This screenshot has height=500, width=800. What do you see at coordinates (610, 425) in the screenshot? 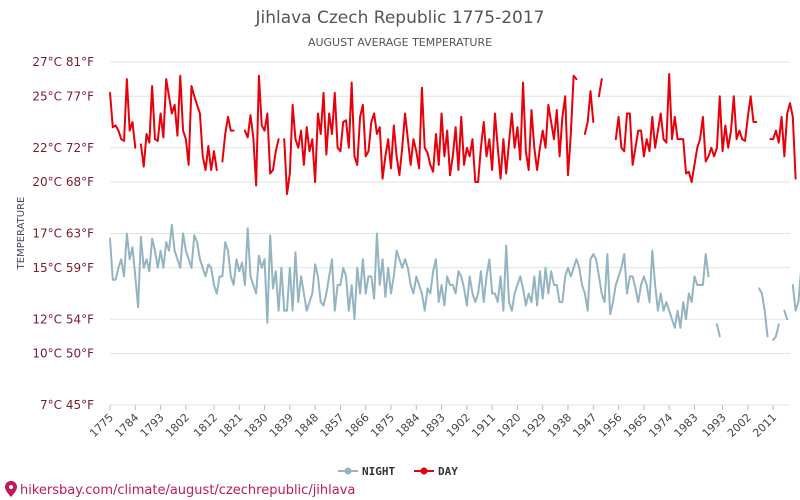
I see `x-tick-label: 1956` at bounding box center [610, 425].